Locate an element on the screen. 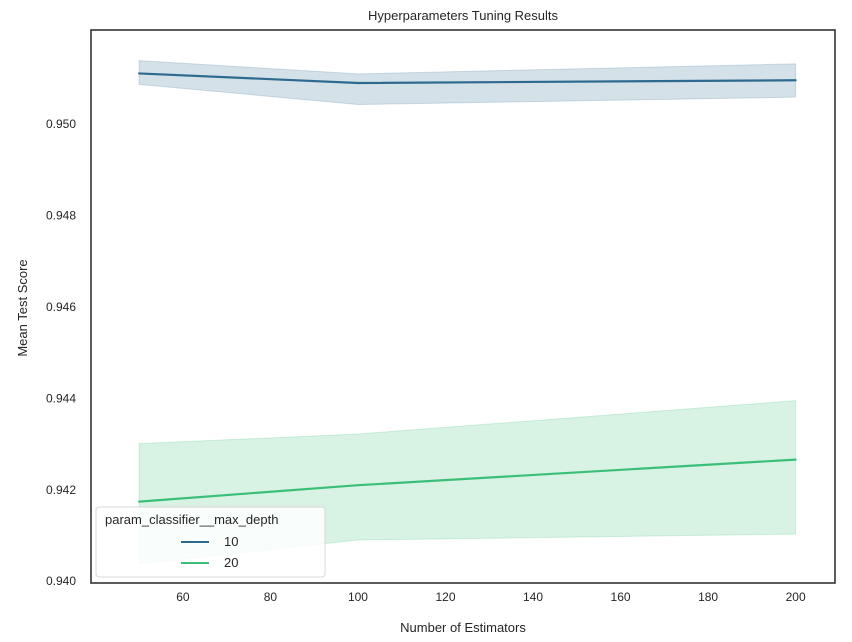 This screenshot has height=642, width=852. x-axis-ticks: 60 80 100 120 140 160 180 200 is located at coordinates (491, 597).